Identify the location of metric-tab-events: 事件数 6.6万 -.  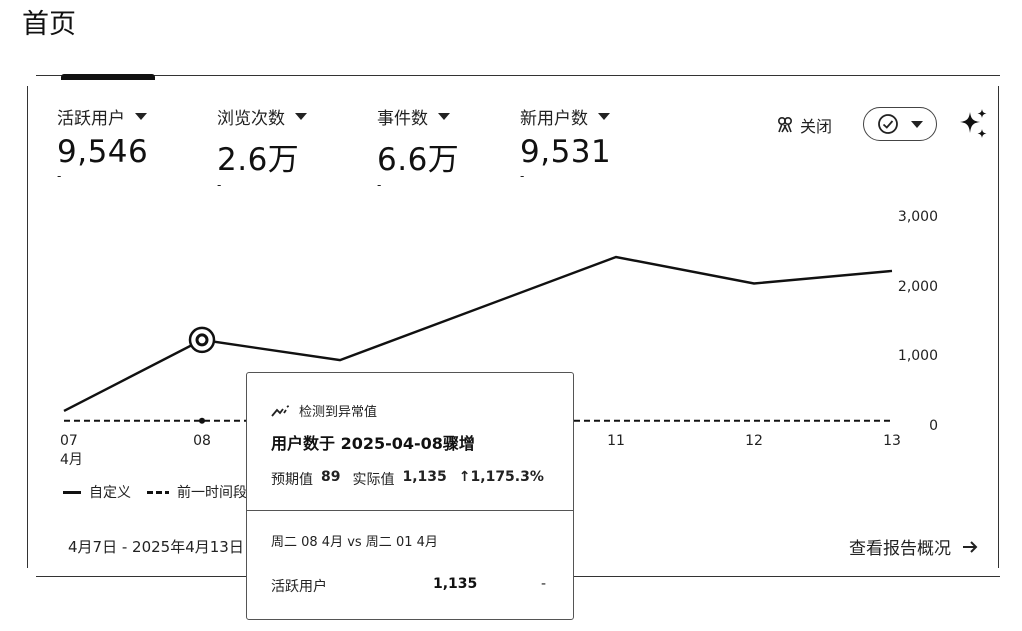
(418, 147).